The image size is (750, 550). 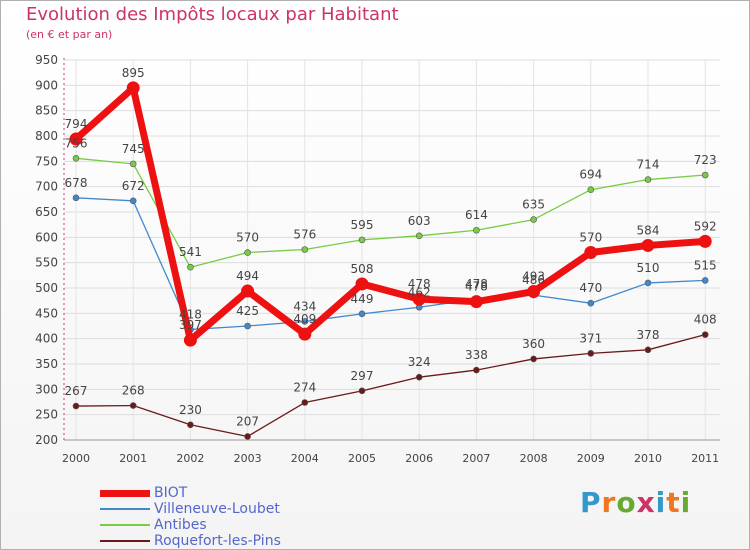 I want to click on legend-label: Roquefort-les-Pins, so click(x=217, y=541).